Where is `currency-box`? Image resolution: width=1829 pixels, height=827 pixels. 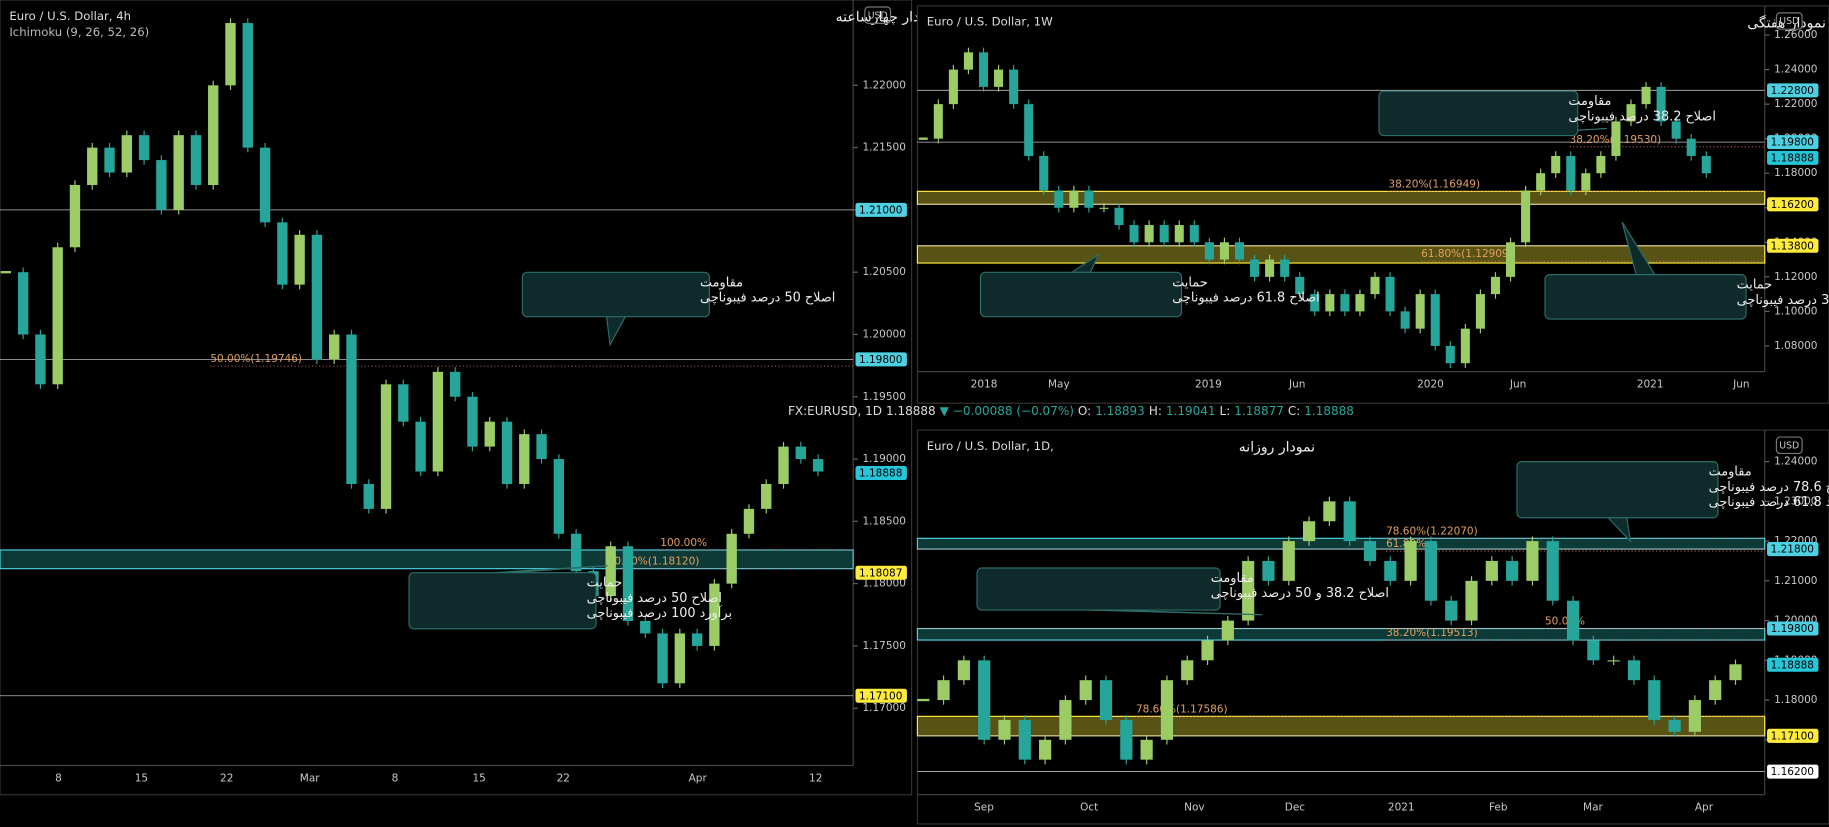 currency-box is located at coordinates (1789, 21).